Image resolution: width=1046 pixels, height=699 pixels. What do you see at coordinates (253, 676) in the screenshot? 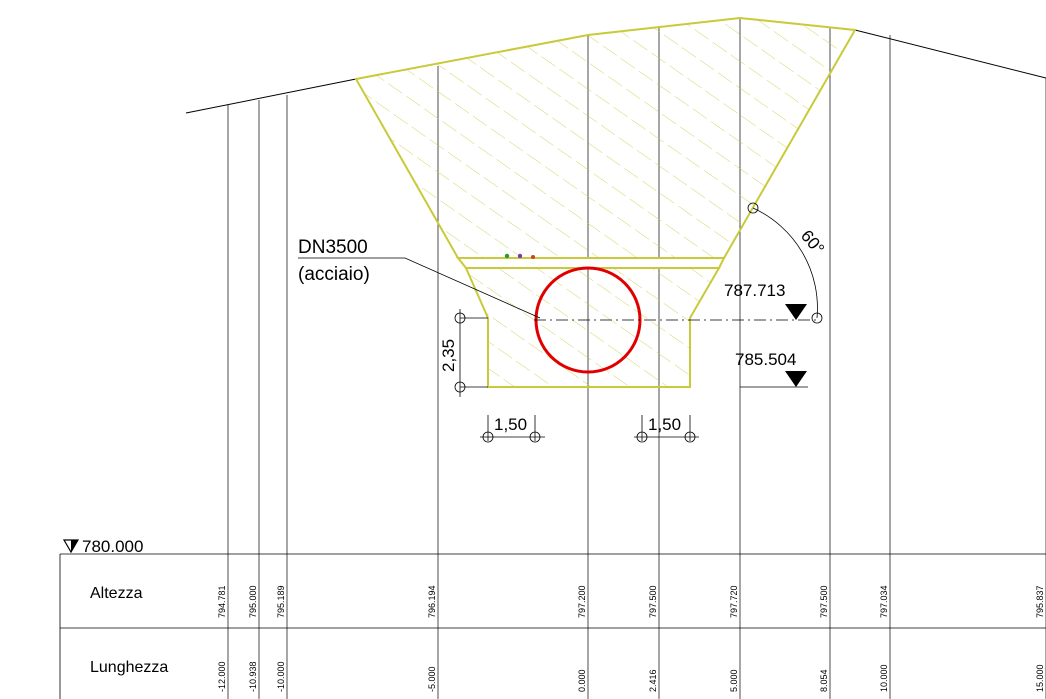
I see `lunghezza-value: -10.938` at bounding box center [253, 676].